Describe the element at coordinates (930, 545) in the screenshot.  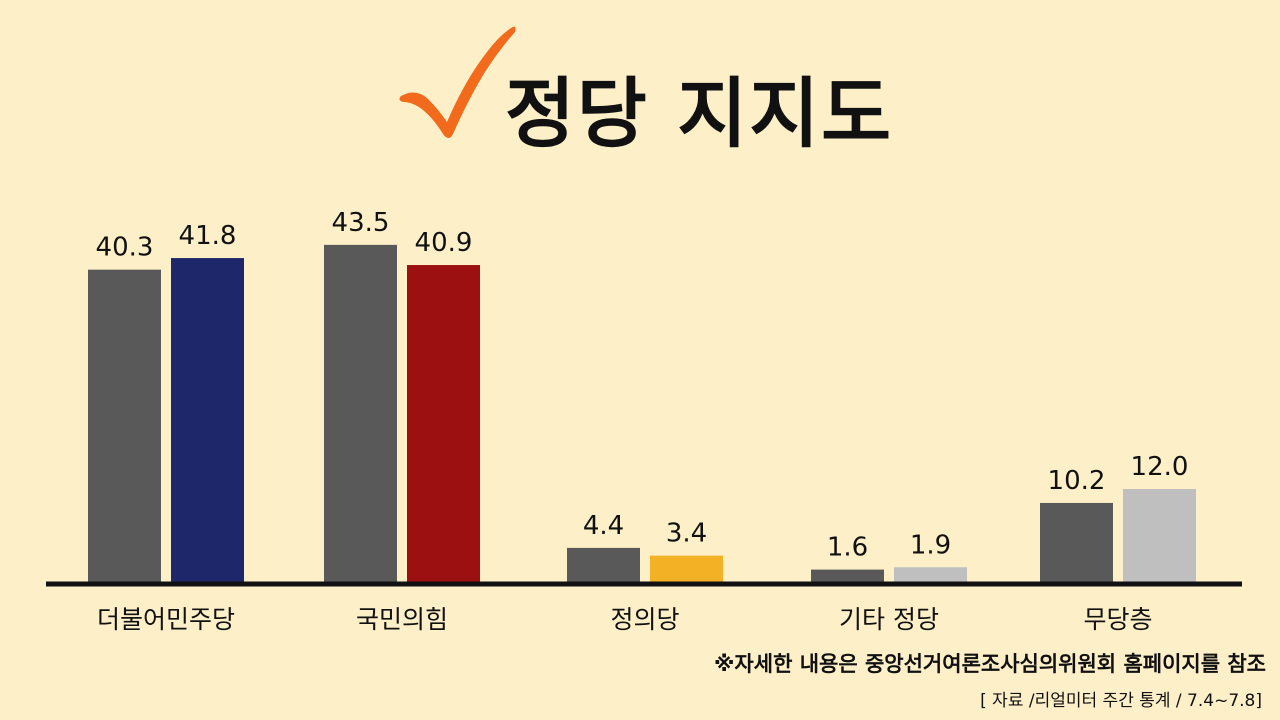
I see `value-label-3-1: 1.9` at that location.